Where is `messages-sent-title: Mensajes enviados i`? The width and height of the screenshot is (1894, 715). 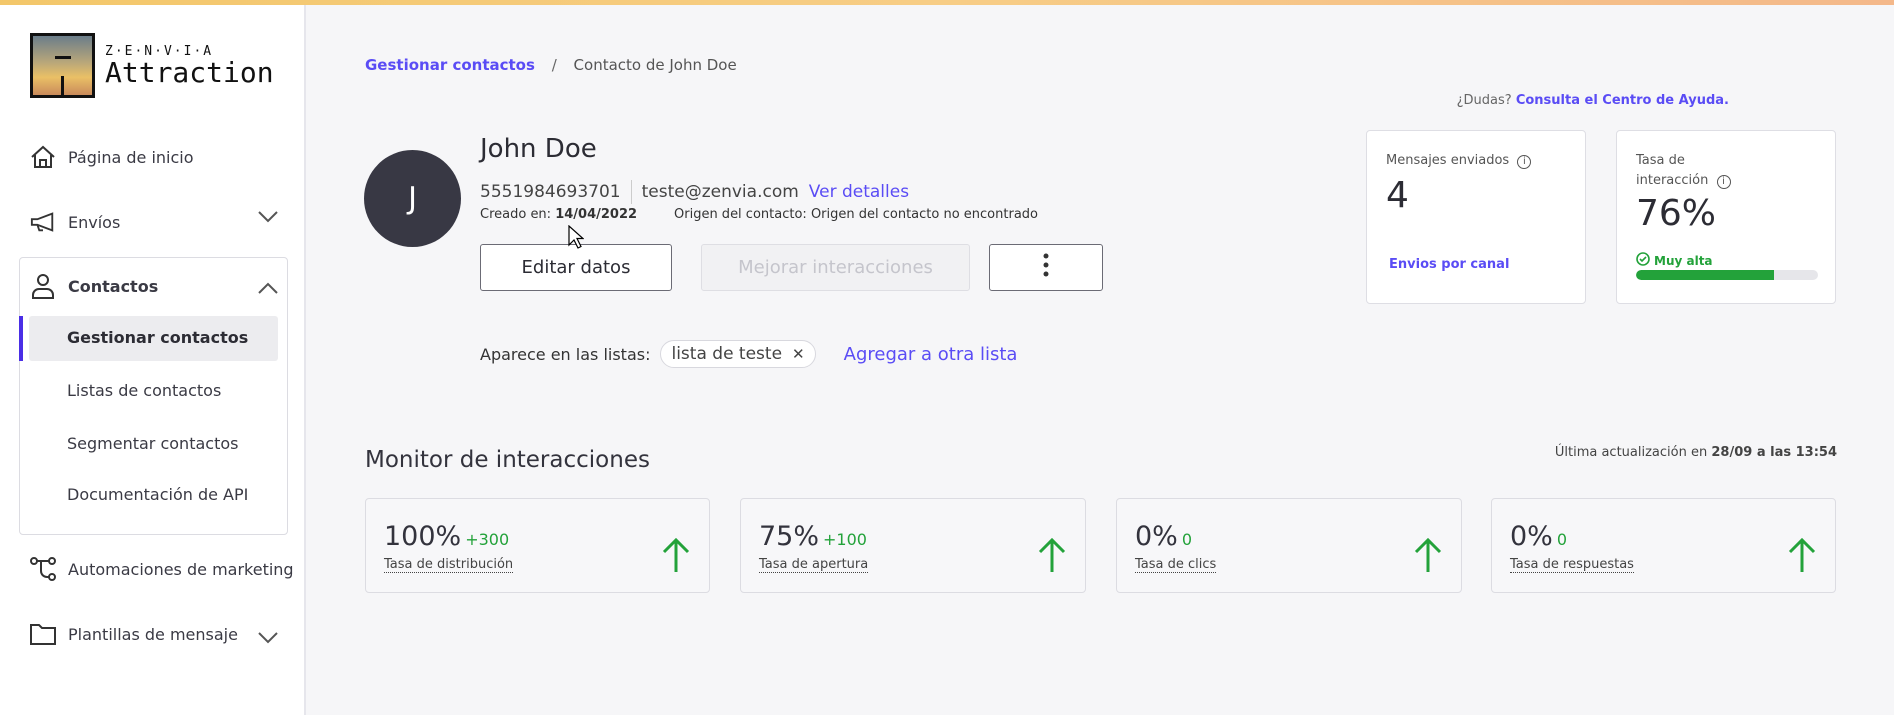 messages-sent-title: Mensajes enviados i is located at coordinates (1459, 161).